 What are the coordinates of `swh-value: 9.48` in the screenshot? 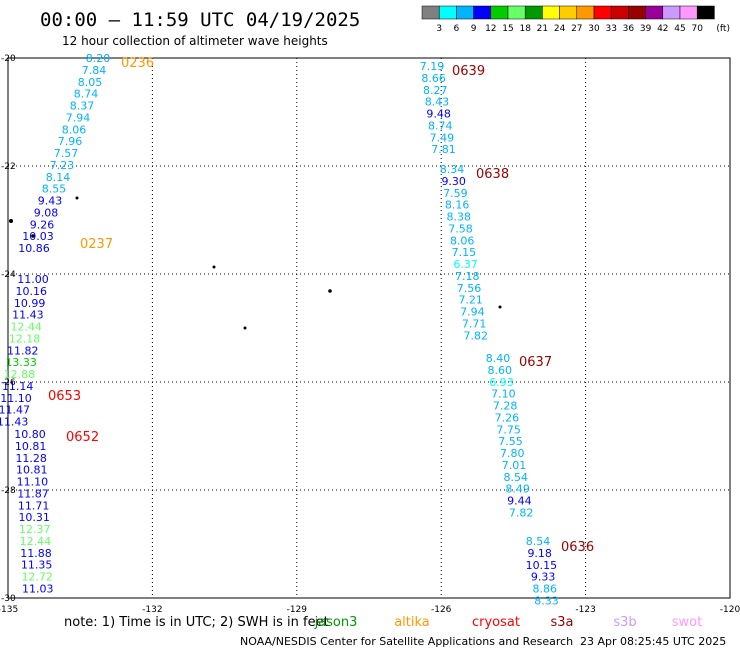 It's located at (438, 114).